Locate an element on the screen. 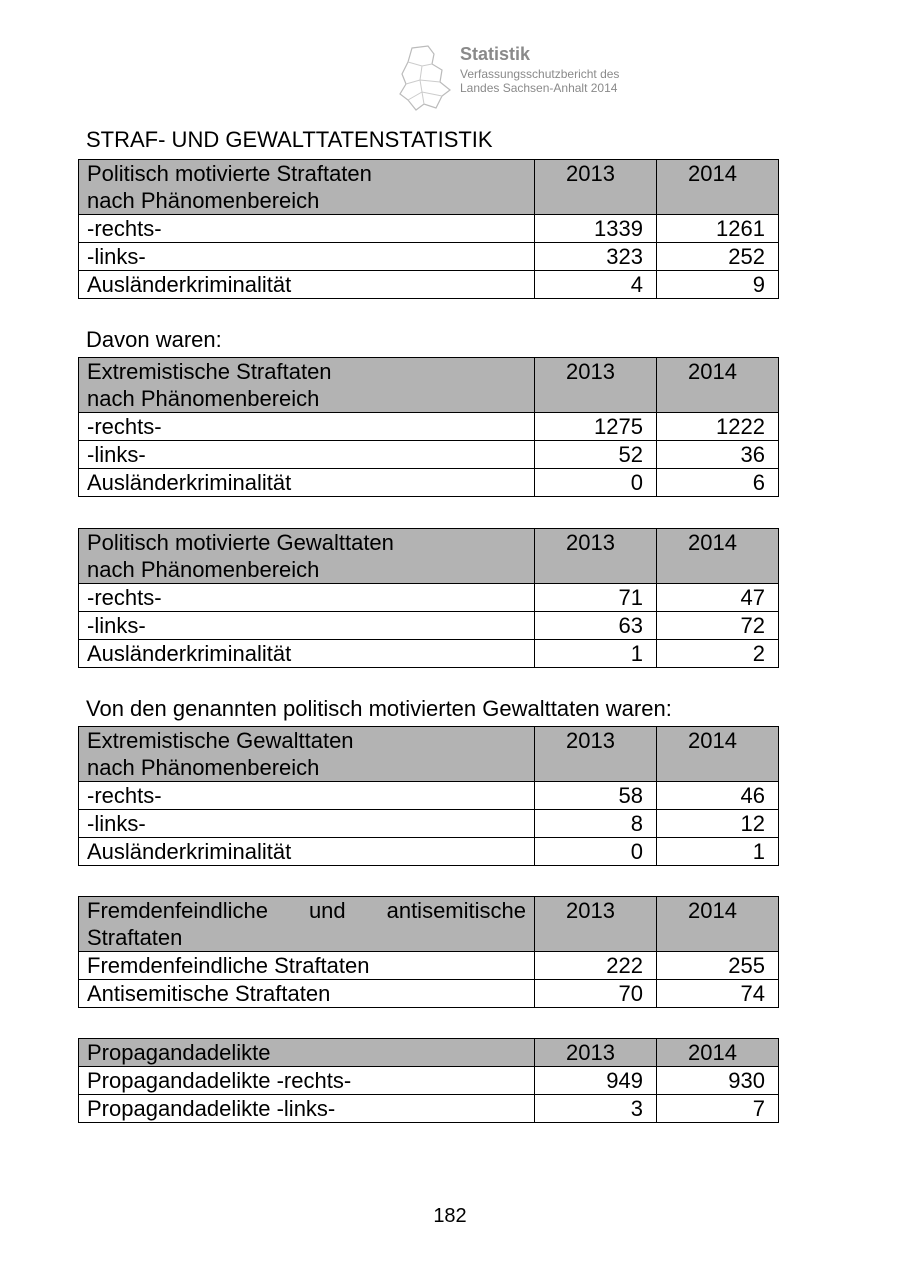  header-line: Propagandadelikte is located at coordinates (179, 1052).